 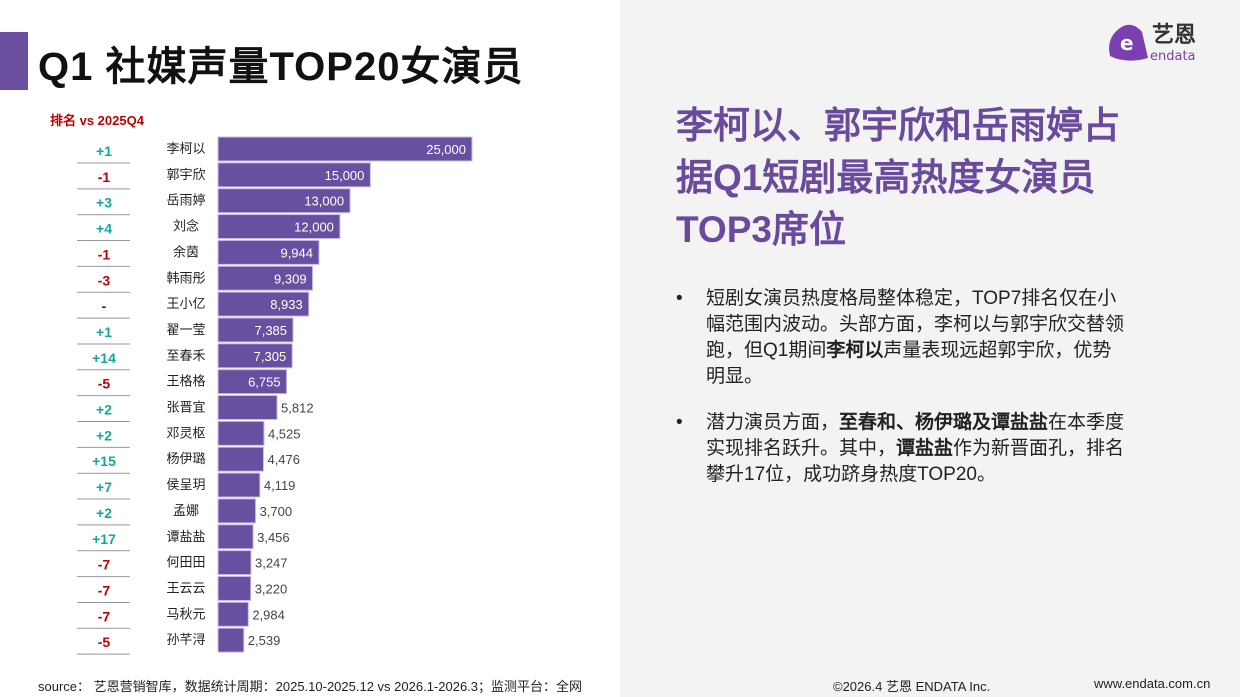 What do you see at coordinates (297, 408) in the screenshot?
I see `bar-value-label: 5,812` at bounding box center [297, 408].